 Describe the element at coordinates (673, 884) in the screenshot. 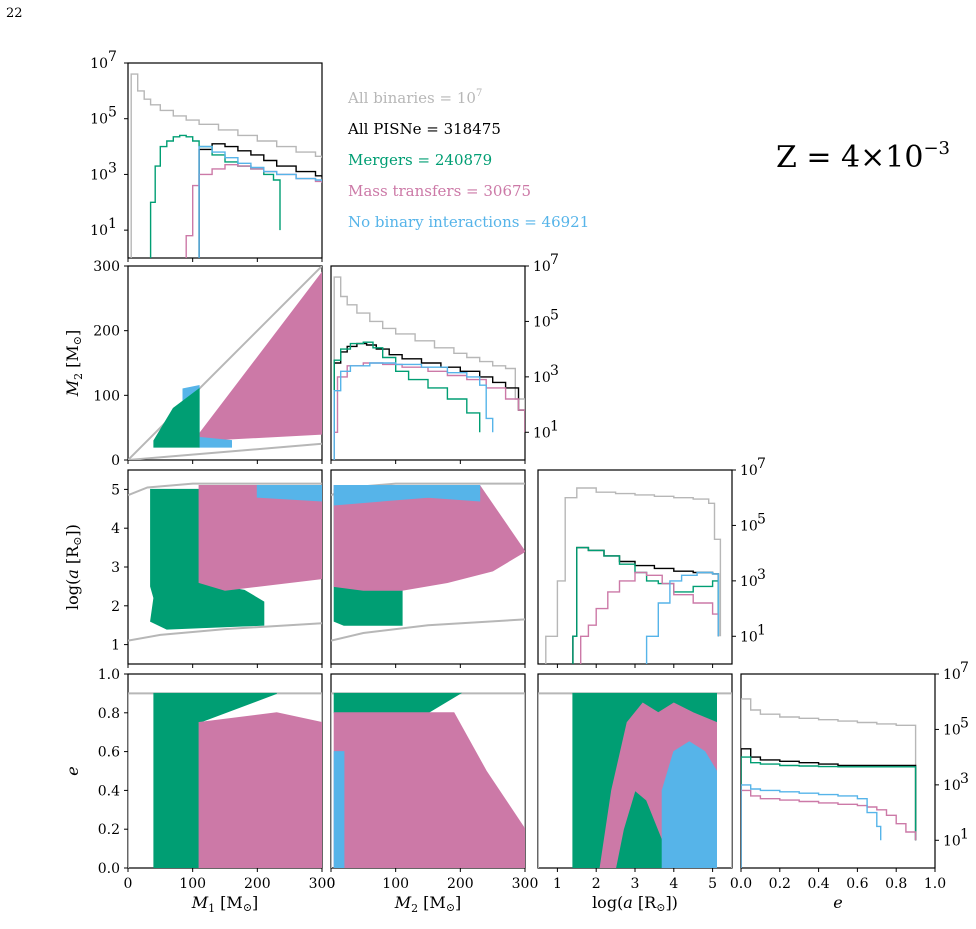

I see `x-tick-label: 4` at that location.